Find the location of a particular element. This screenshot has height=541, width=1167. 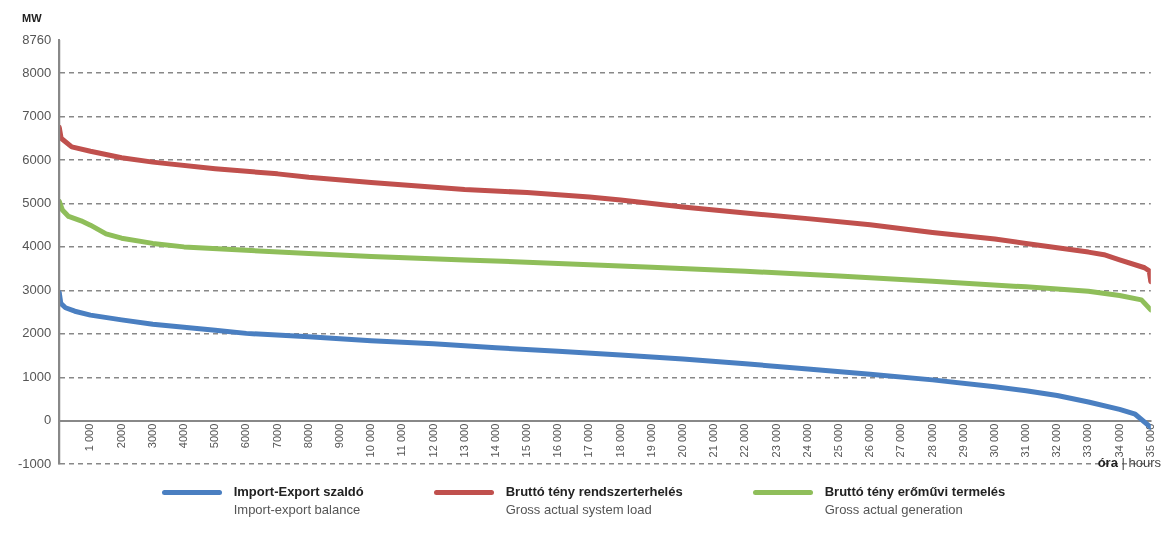

y-tick-label: 2000 is located at coordinates (37, 333).